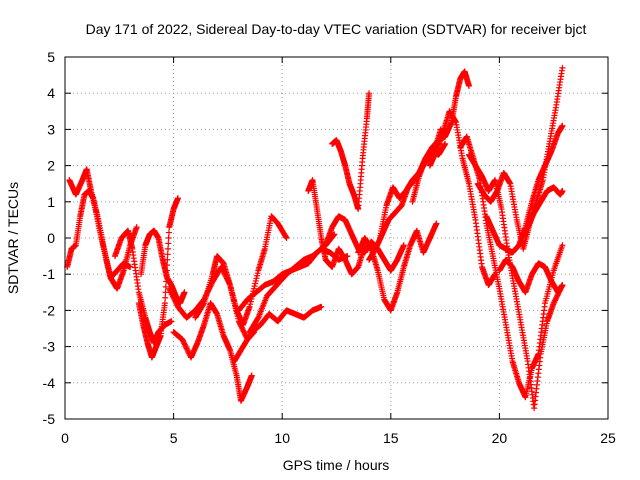  I want to click on y-tick-label: 3, so click(51, 129).